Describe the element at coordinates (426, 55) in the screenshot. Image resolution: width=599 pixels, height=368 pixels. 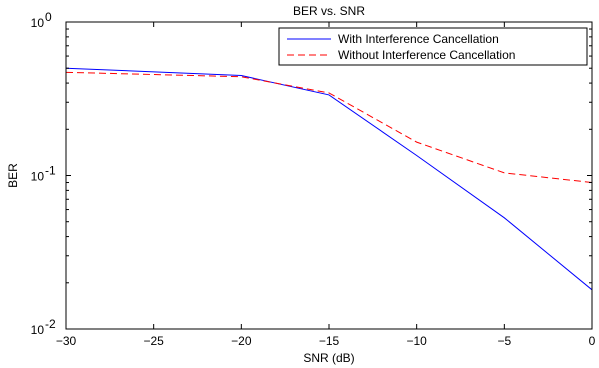
I see `legend-label-2: Without Interference Cancellation` at that location.